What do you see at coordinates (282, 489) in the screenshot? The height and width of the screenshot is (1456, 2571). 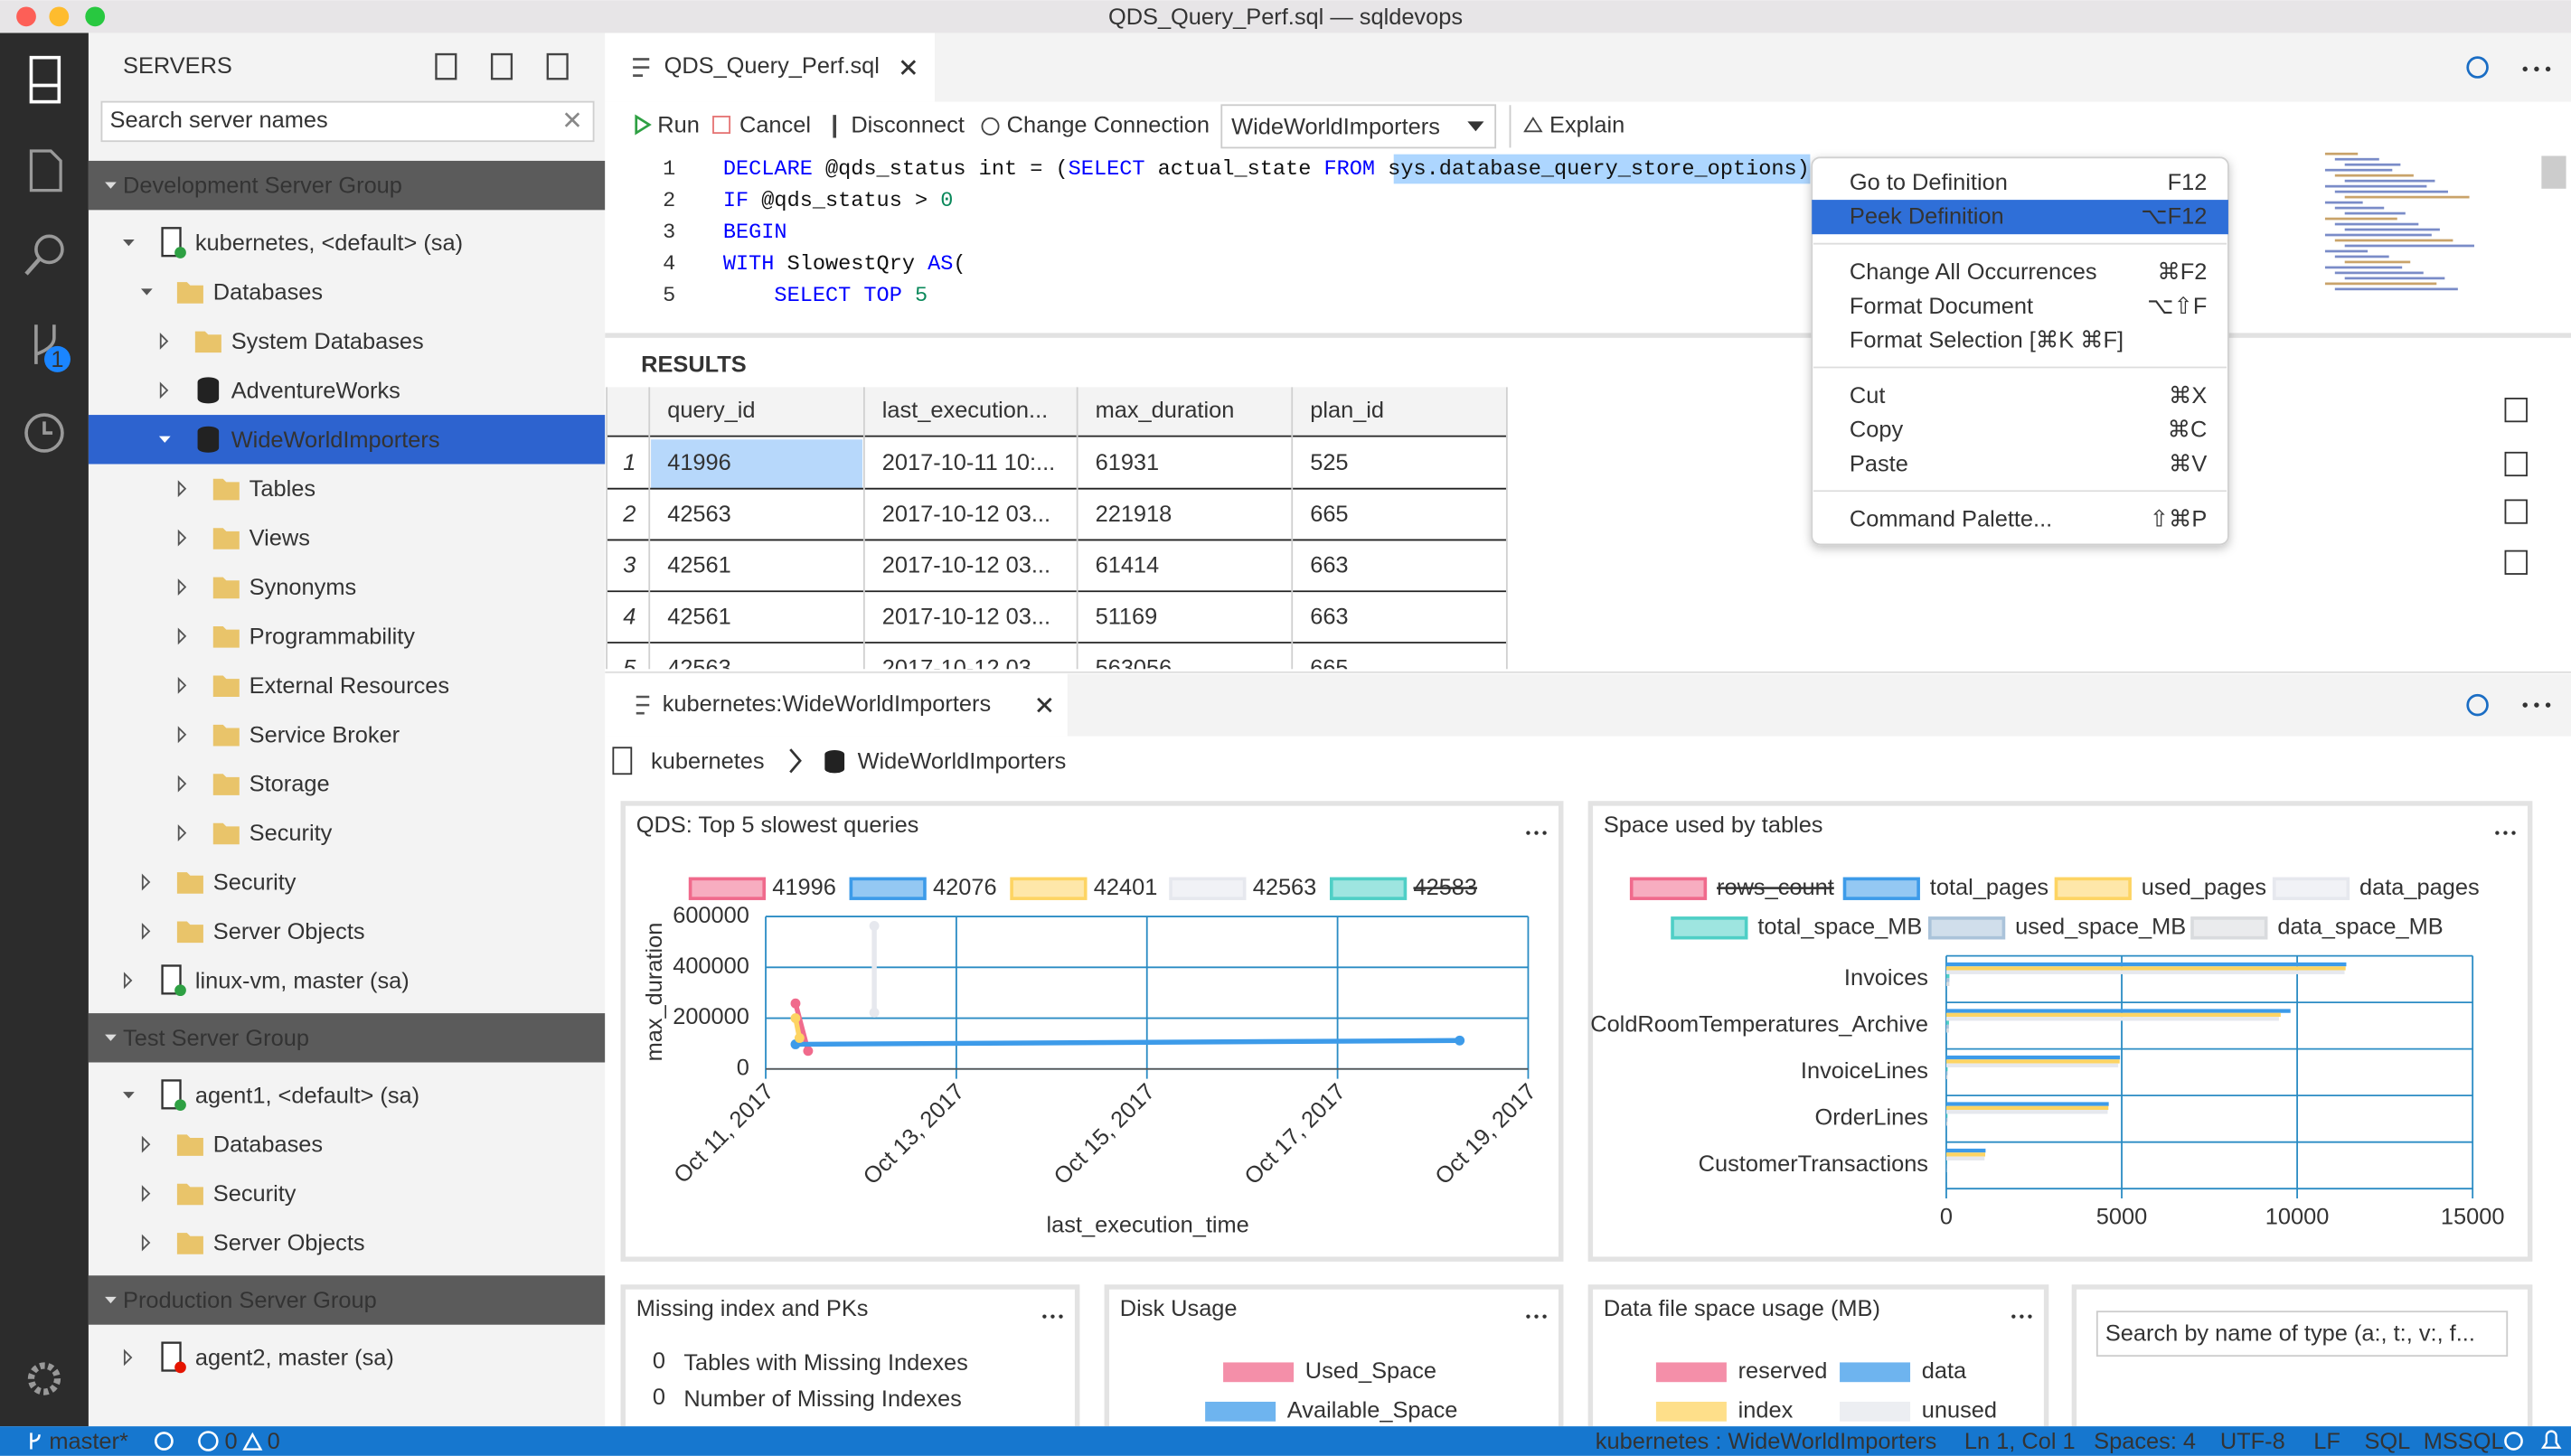 I see `tree-item: Tables` at bounding box center [282, 489].